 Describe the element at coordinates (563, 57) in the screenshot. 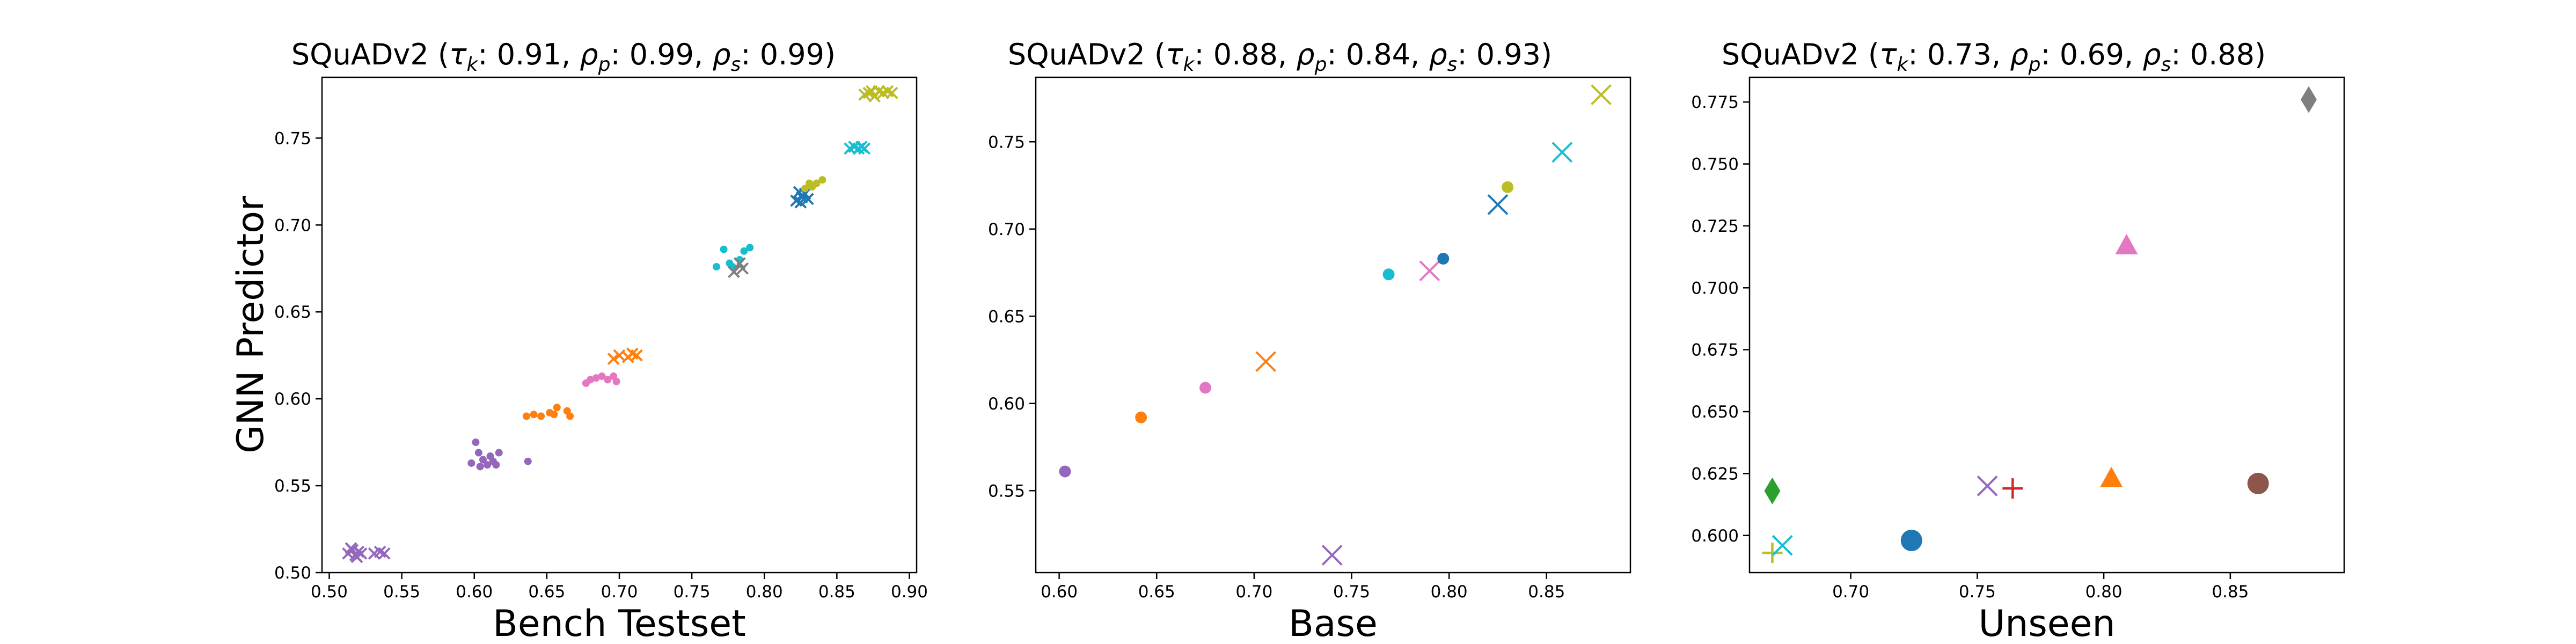

I see `panel-1-title: SQuADv2 (τk: 0.91, ρp: 0.99, ρs: 0.99)` at that location.